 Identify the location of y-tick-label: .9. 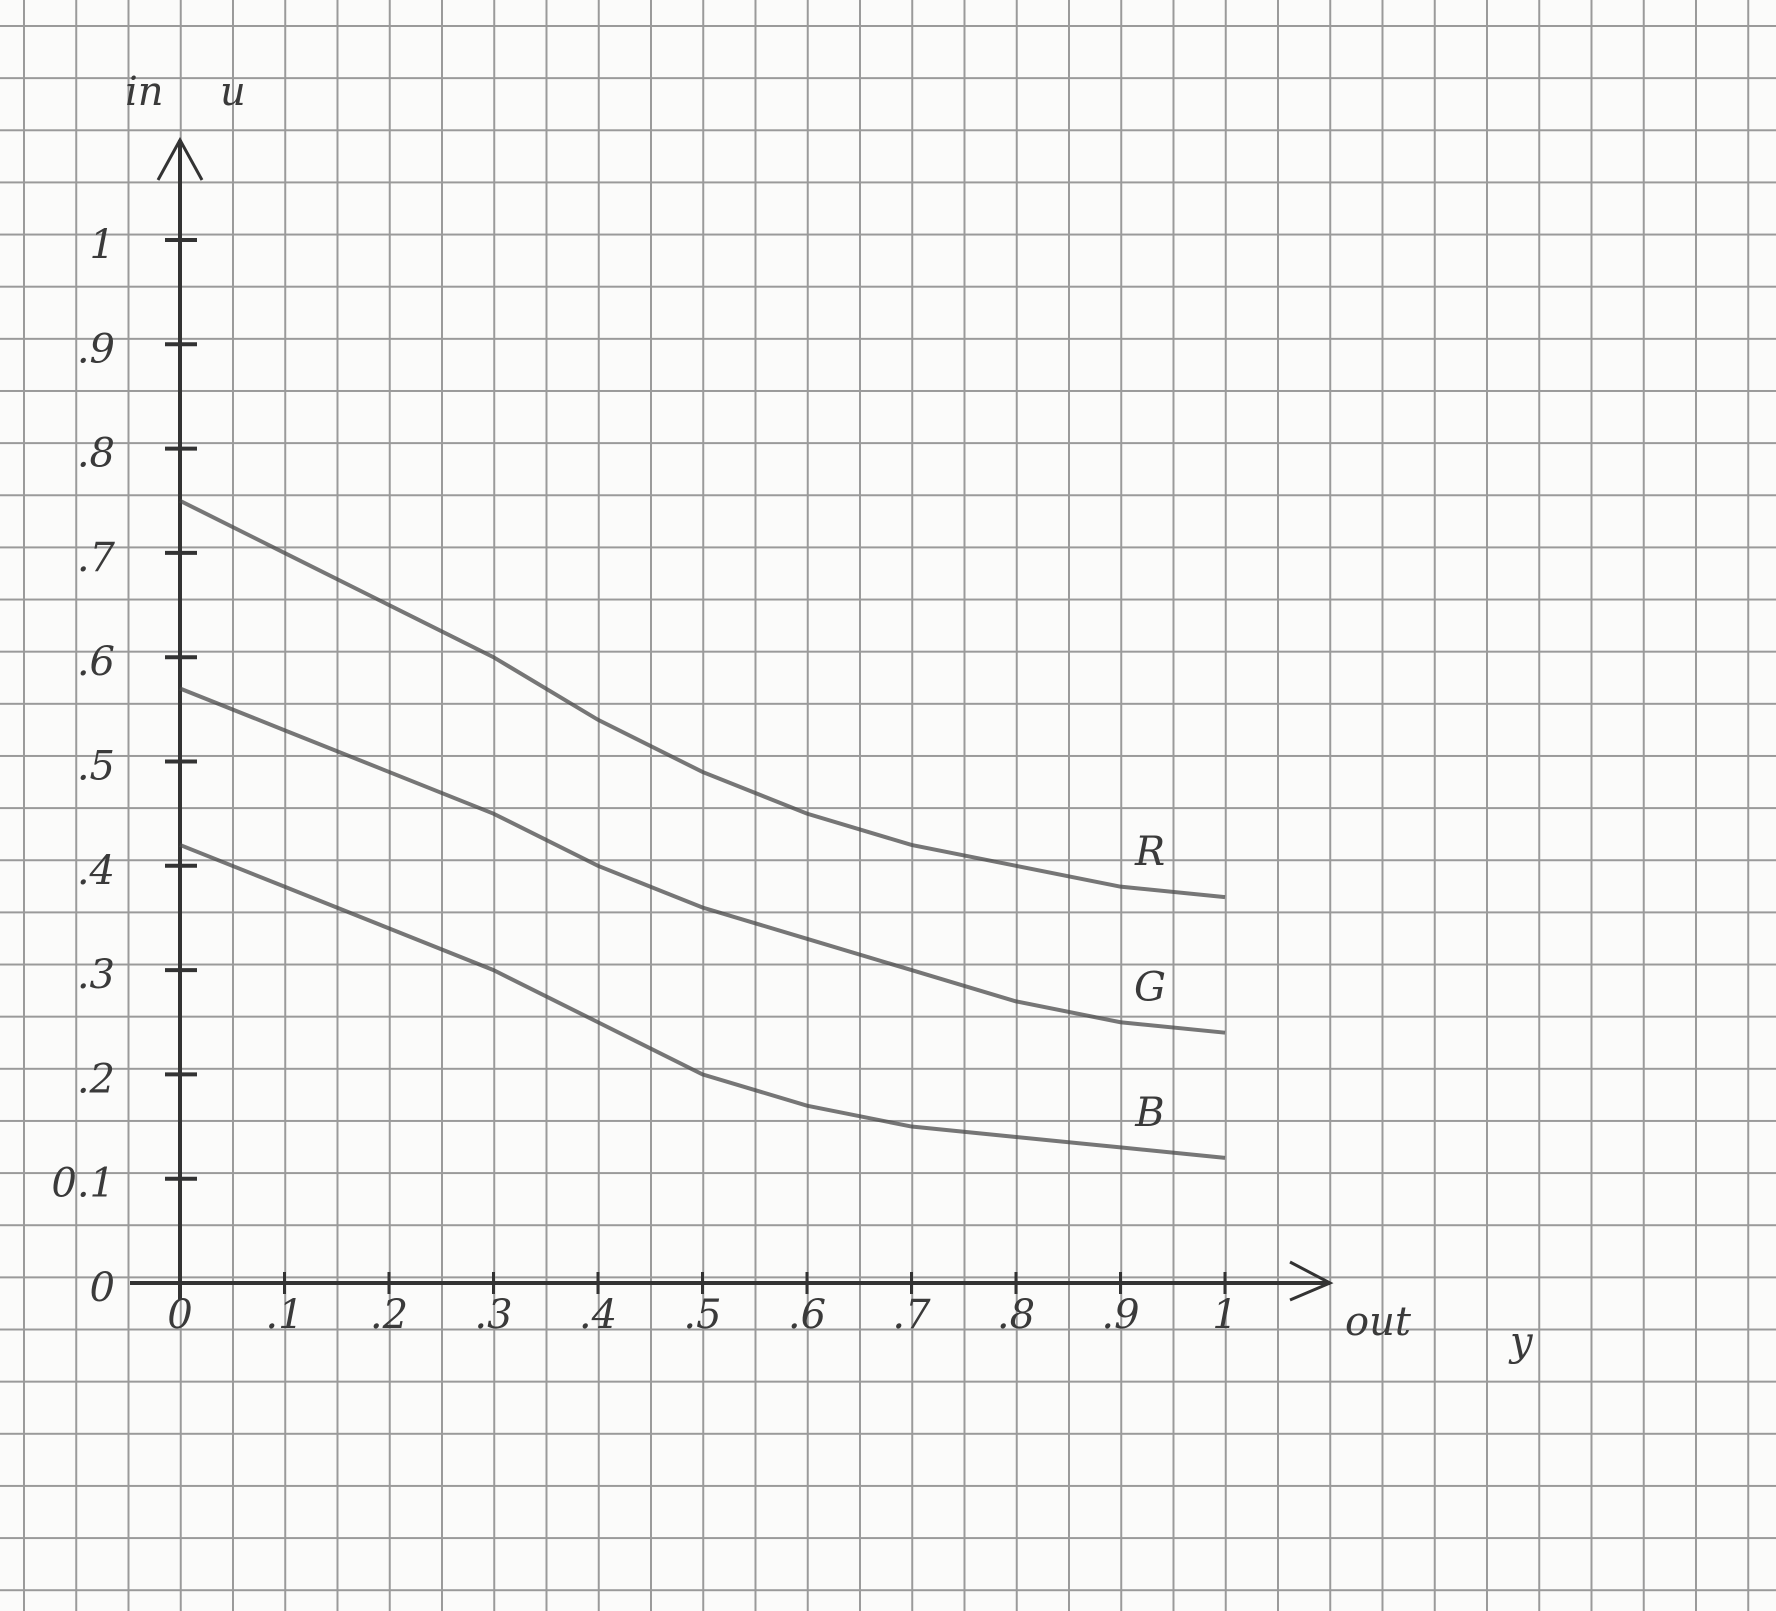
(96, 349).